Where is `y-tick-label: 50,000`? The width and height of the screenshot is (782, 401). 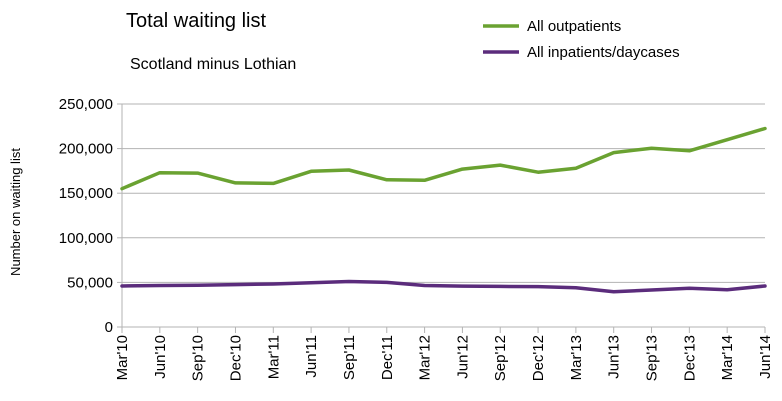 y-tick-label: 50,000 is located at coordinates (90, 282).